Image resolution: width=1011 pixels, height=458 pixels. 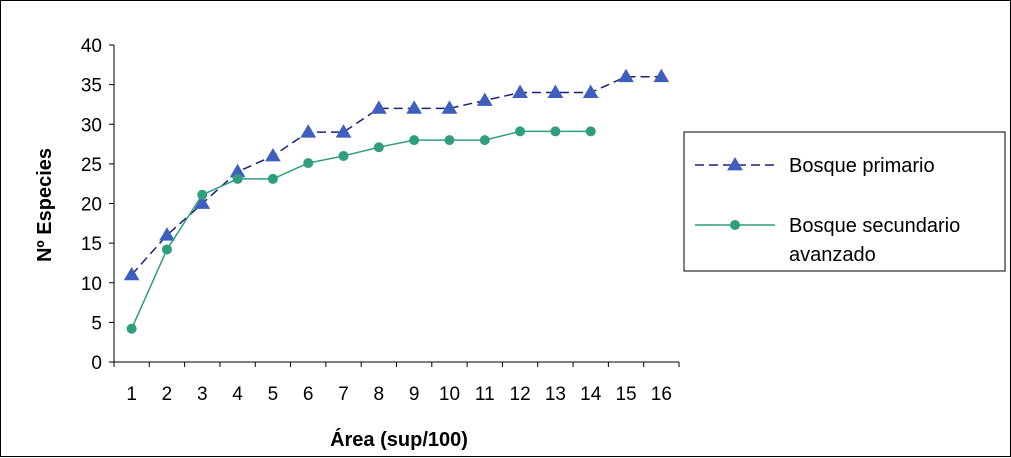 I want to click on x-tick-label: 9, so click(x=414, y=394).